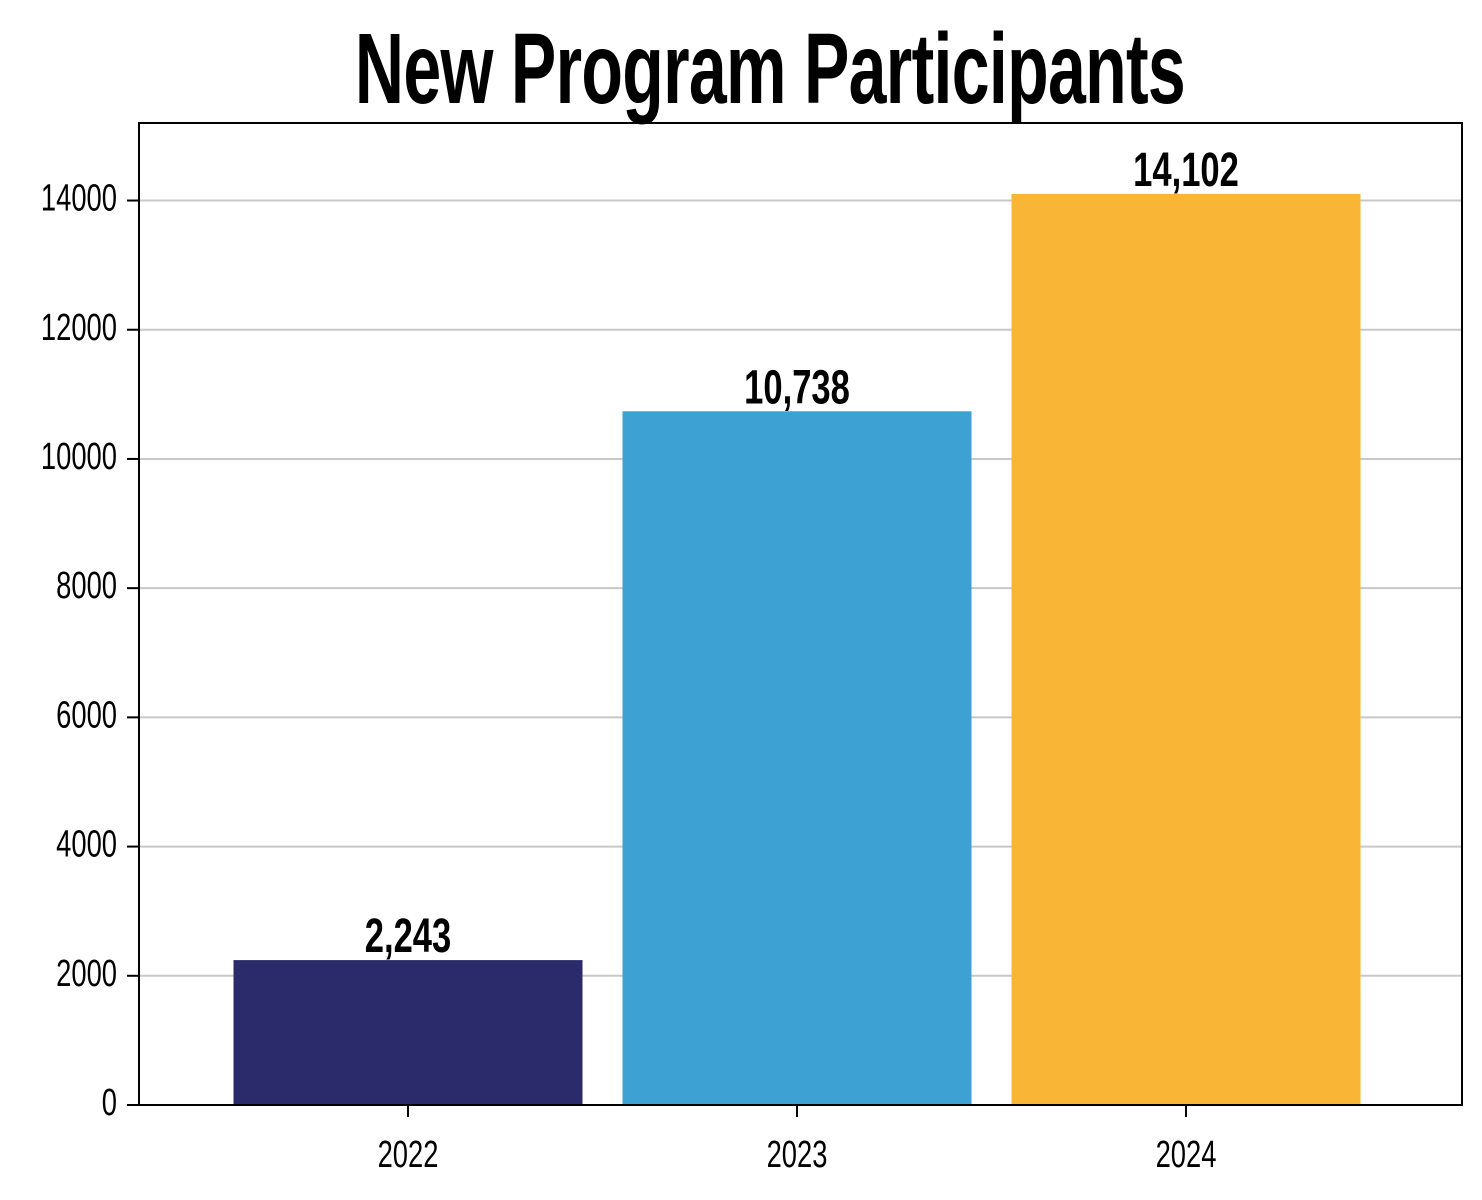 The image size is (1482, 1200). What do you see at coordinates (797, 387) in the screenshot?
I see `data-label-2023: 10,738` at bounding box center [797, 387].